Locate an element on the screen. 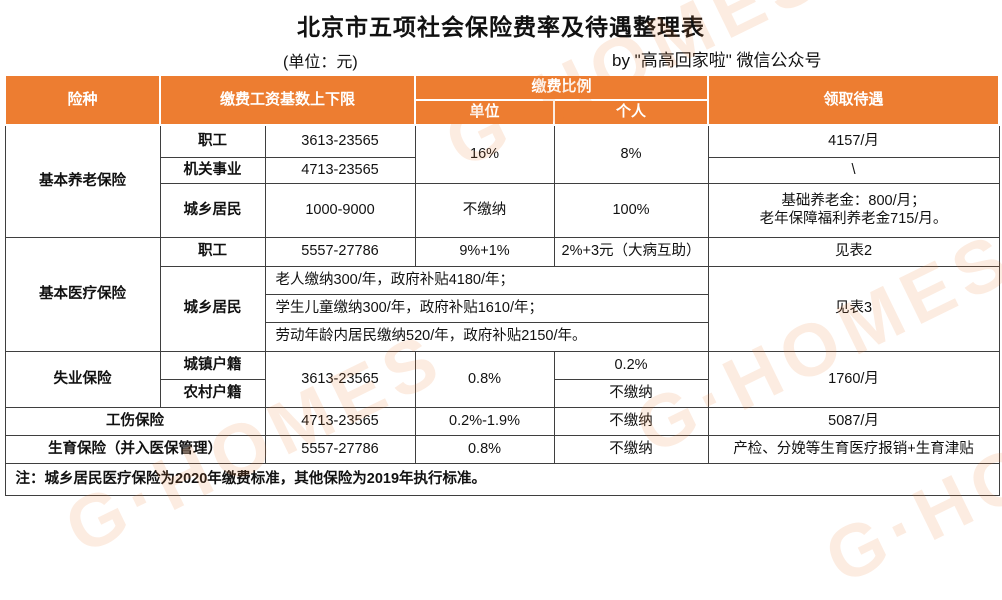 The height and width of the screenshot is (600, 1002). medical-emp-benefit: 见表2 is located at coordinates (853, 251).